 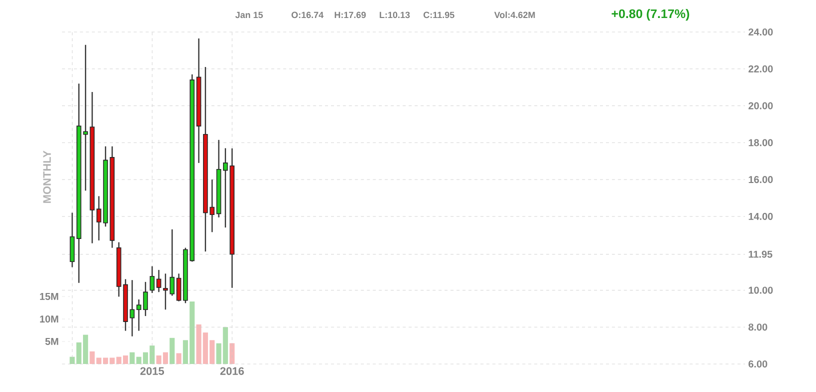 What do you see at coordinates (439, 15) in the screenshot?
I see `text: C:11.95` at bounding box center [439, 15].